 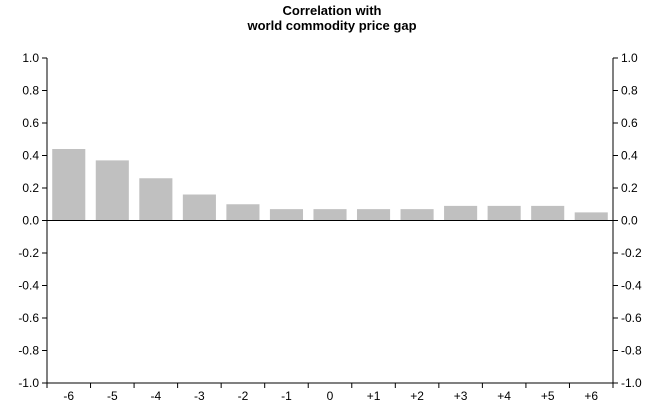 I want to click on x-tick-label--6: -6, so click(x=68, y=395).